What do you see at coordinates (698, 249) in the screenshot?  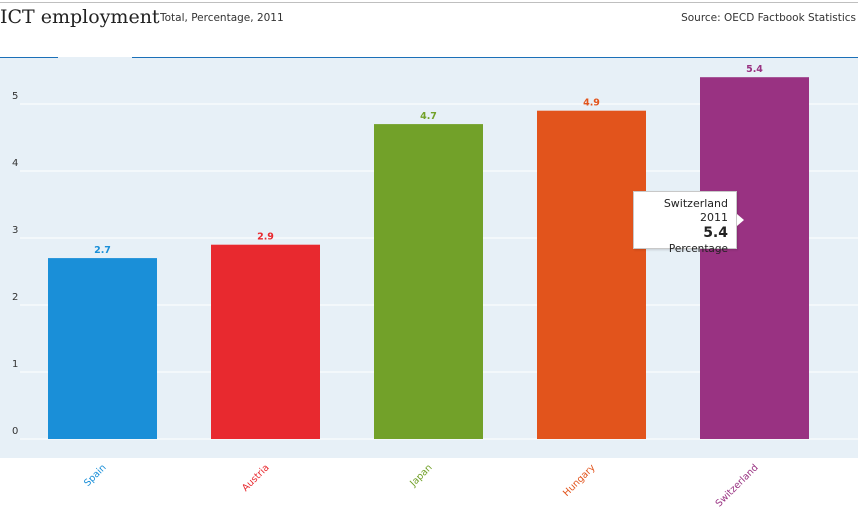 I see `tooltip-unit: Percentage` at bounding box center [698, 249].